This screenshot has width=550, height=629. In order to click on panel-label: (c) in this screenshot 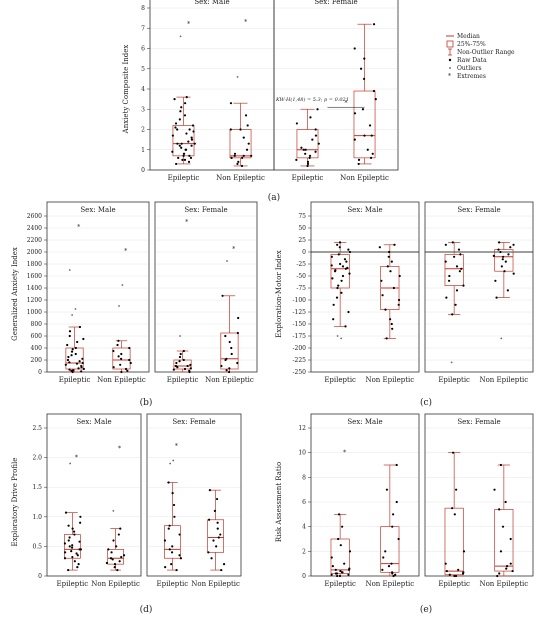, I will do `click(426, 402)`.